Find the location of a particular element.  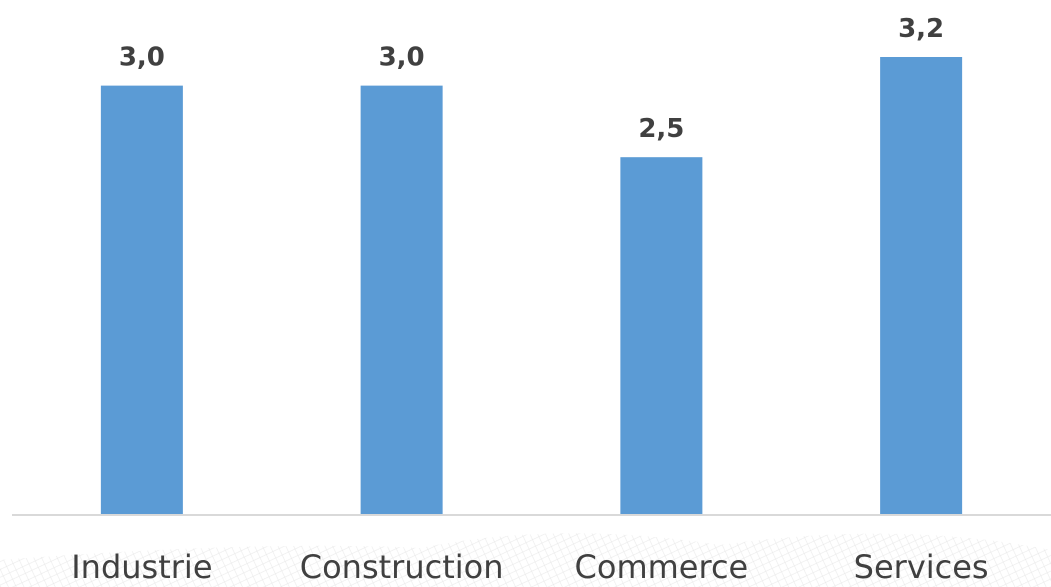

bar-industrie is located at coordinates (141, 300).